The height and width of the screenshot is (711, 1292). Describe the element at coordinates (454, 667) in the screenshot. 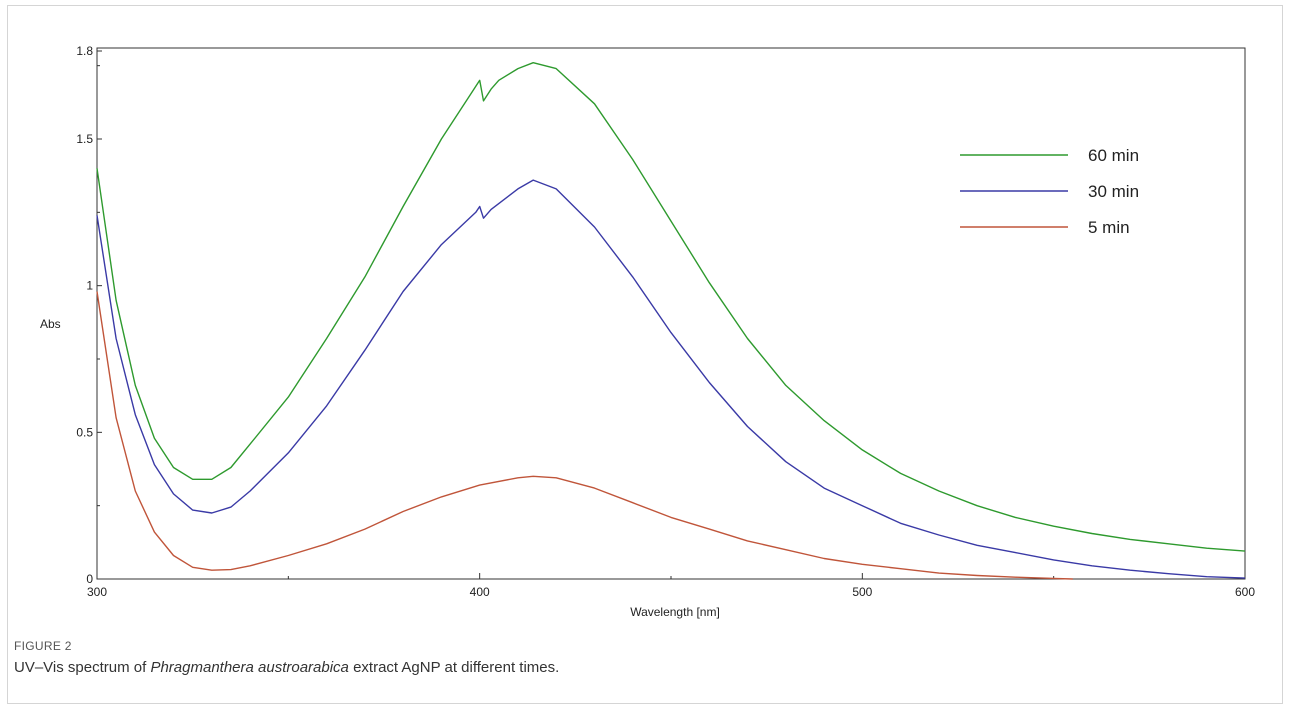

I see `caption-text-end: extract AgNP at different times.` at that location.